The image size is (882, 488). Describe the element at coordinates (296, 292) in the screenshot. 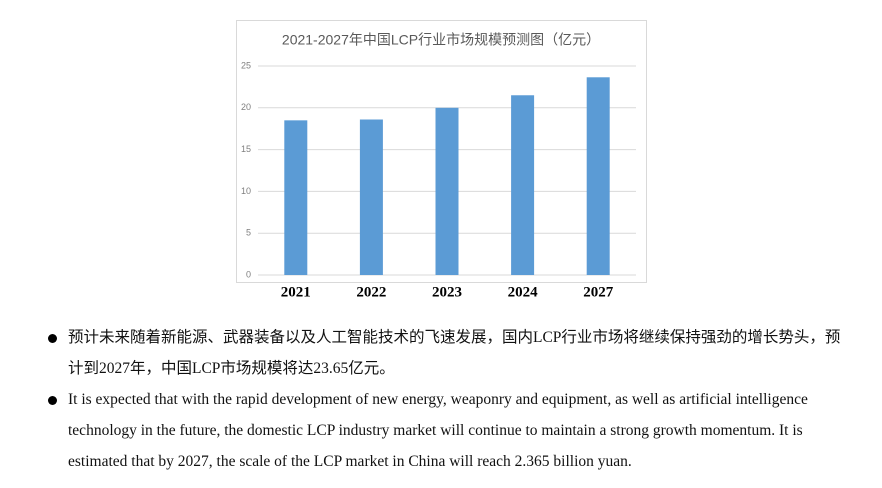

I see `x-tick-label: 2021` at that location.